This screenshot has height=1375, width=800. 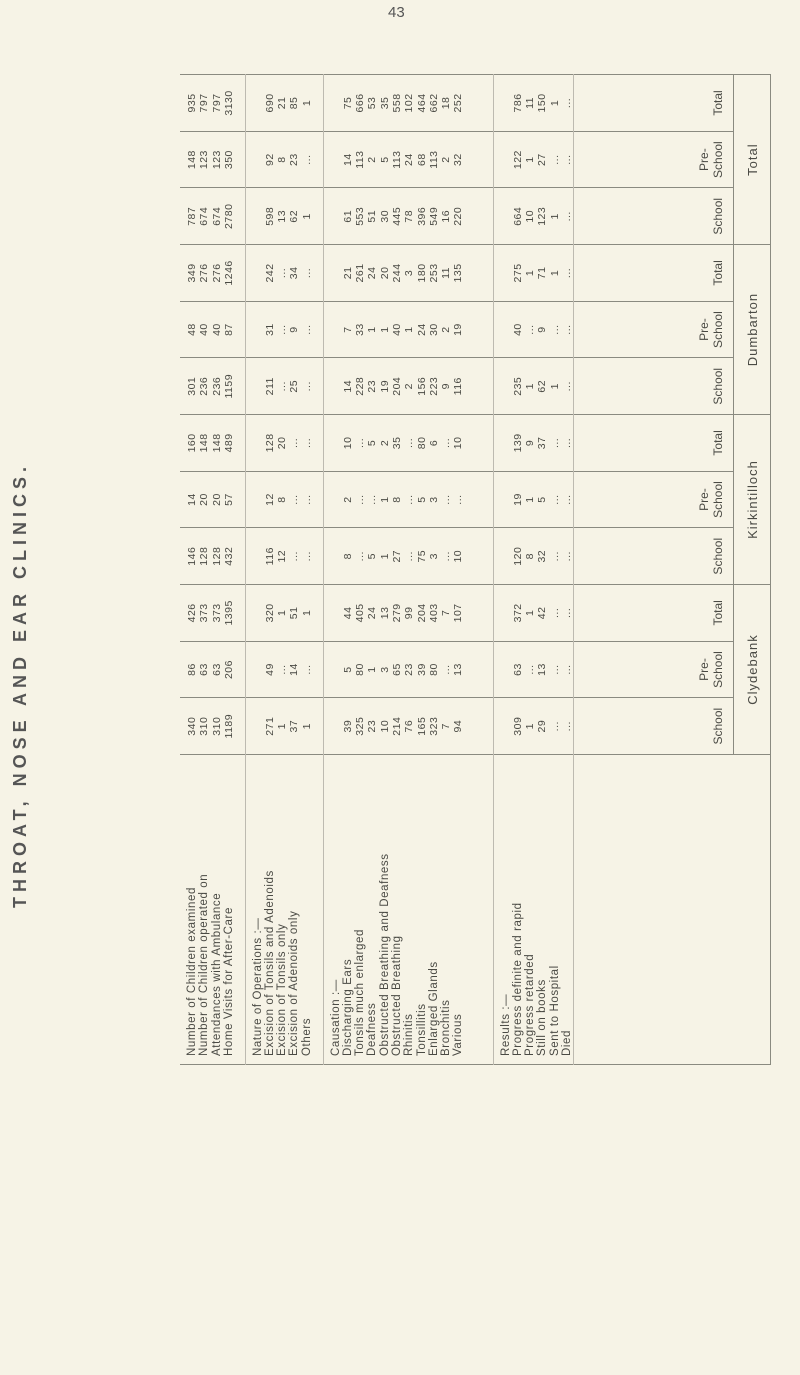 What do you see at coordinates (282, 556) in the screenshot?
I see `cell-value: 12` at bounding box center [282, 556].